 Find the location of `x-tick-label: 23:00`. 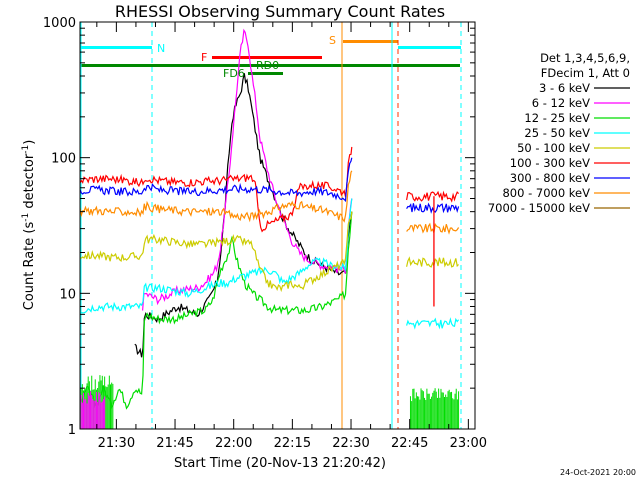

x-tick-label: 23:00 is located at coordinates (468, 443).